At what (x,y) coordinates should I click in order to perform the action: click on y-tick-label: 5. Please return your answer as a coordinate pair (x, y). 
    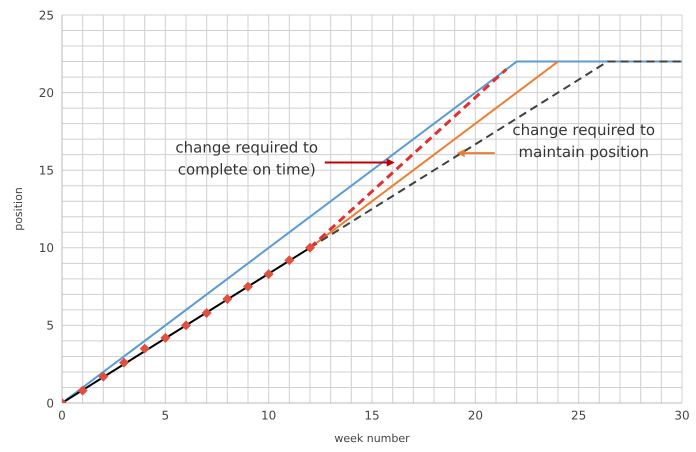
    Looking at the image, I should click on (50, 325).